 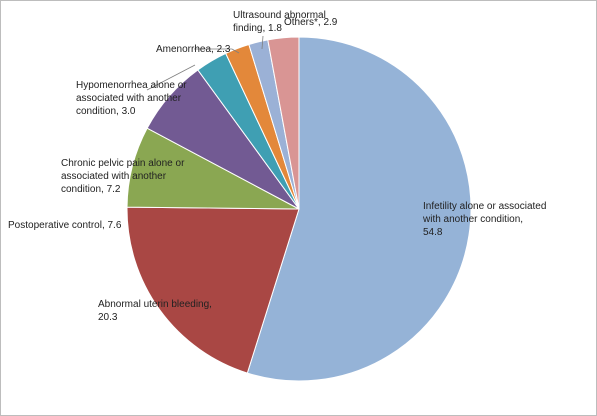 I want to click on label-others: Others*, 2.9, so click(x=311, y=22).